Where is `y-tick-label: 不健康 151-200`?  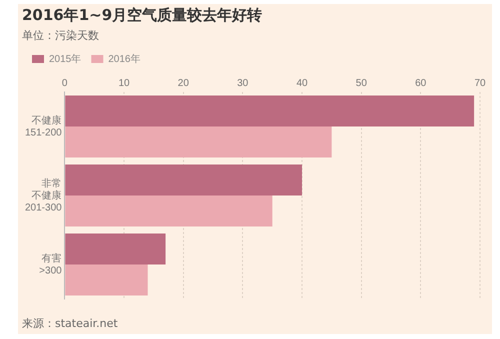
y-tick-label: 不健康 151-200 is located at coordinates (43, 126).